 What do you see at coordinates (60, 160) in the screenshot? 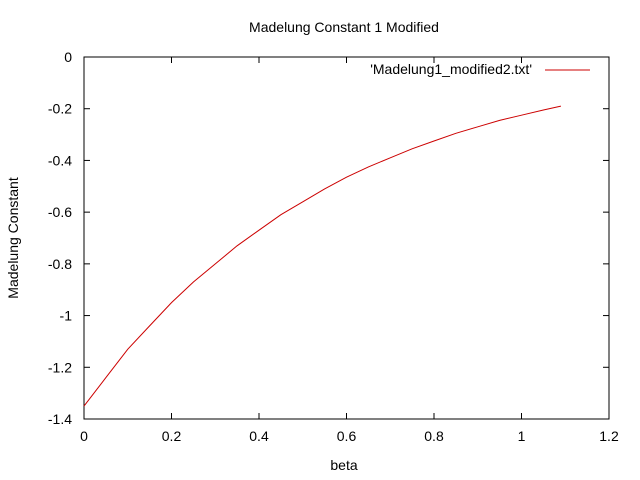
I see `y-tick-label: -0.4` at bounding box center [60, 160].